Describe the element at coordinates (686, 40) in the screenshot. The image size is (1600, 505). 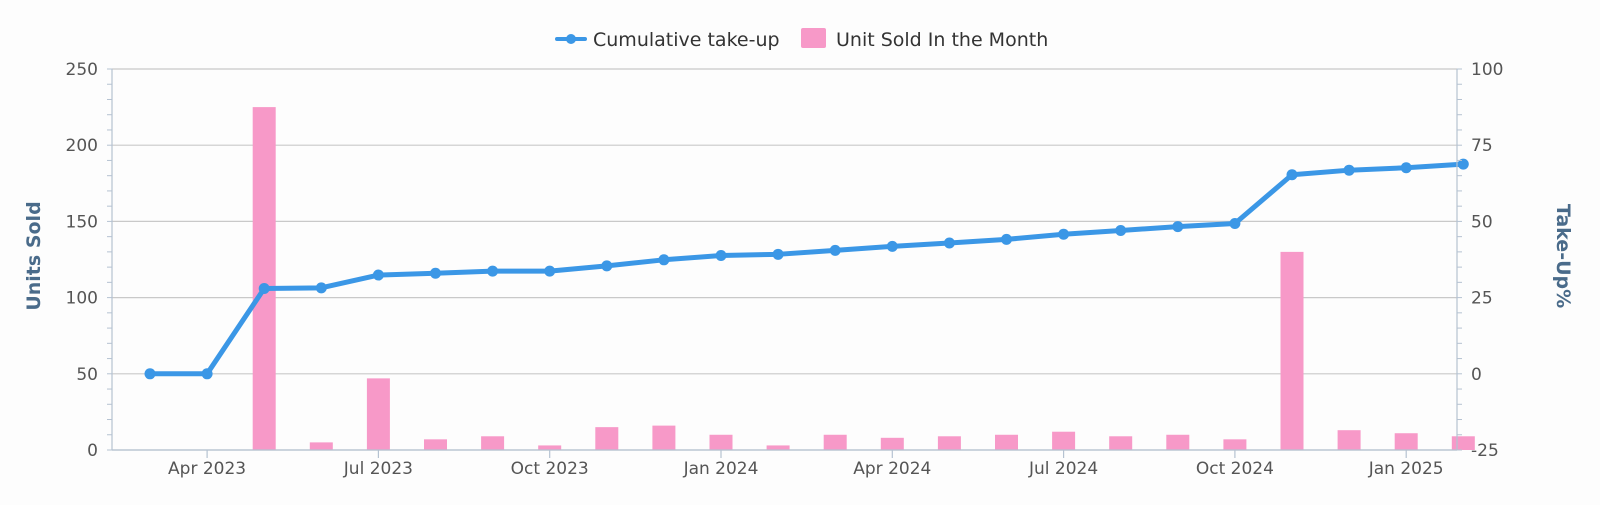
I see `legend-label-line: Cumulative take-up` at that location.